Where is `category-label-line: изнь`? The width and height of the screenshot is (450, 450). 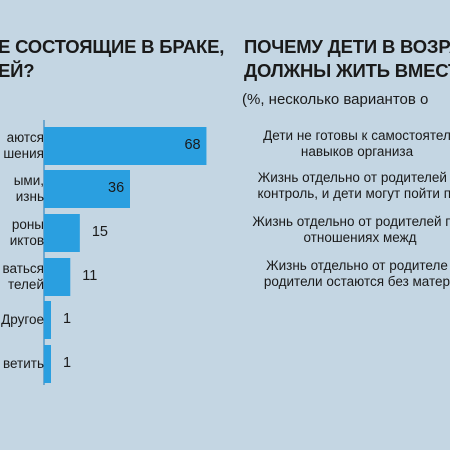
category-label-line: изнь is located at coordinates (29, 196).